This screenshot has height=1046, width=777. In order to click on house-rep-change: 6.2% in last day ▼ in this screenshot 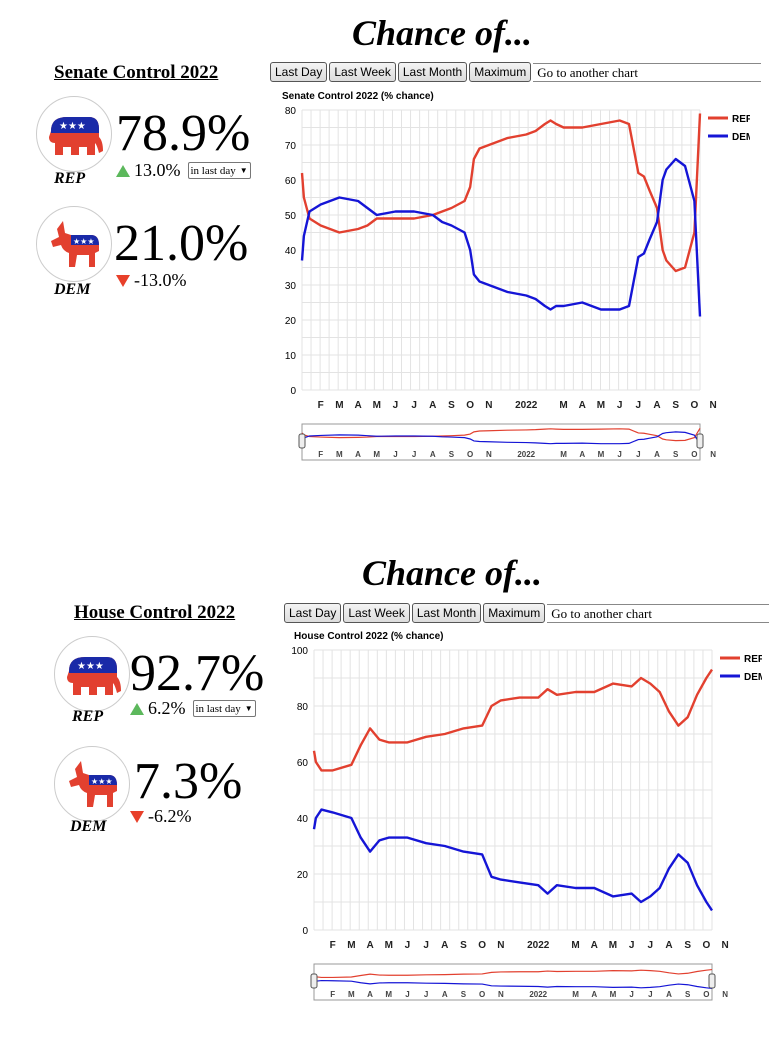, I will do `click(193, 708)`.